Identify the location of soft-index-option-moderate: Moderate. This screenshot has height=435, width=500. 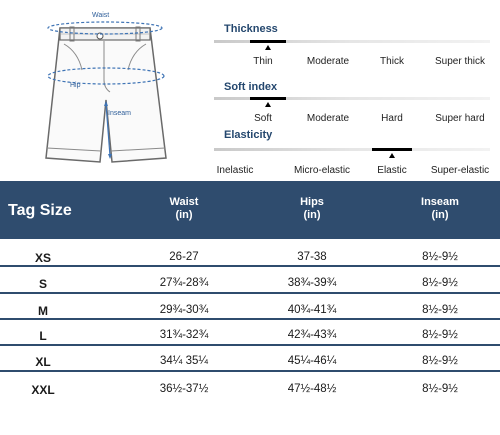
(328, 118).